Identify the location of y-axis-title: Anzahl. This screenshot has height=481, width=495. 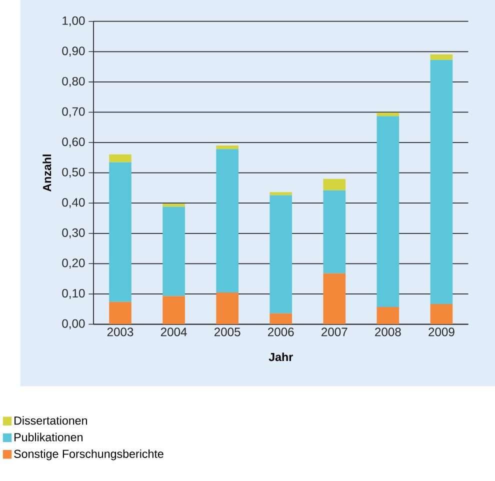
(47, 173).